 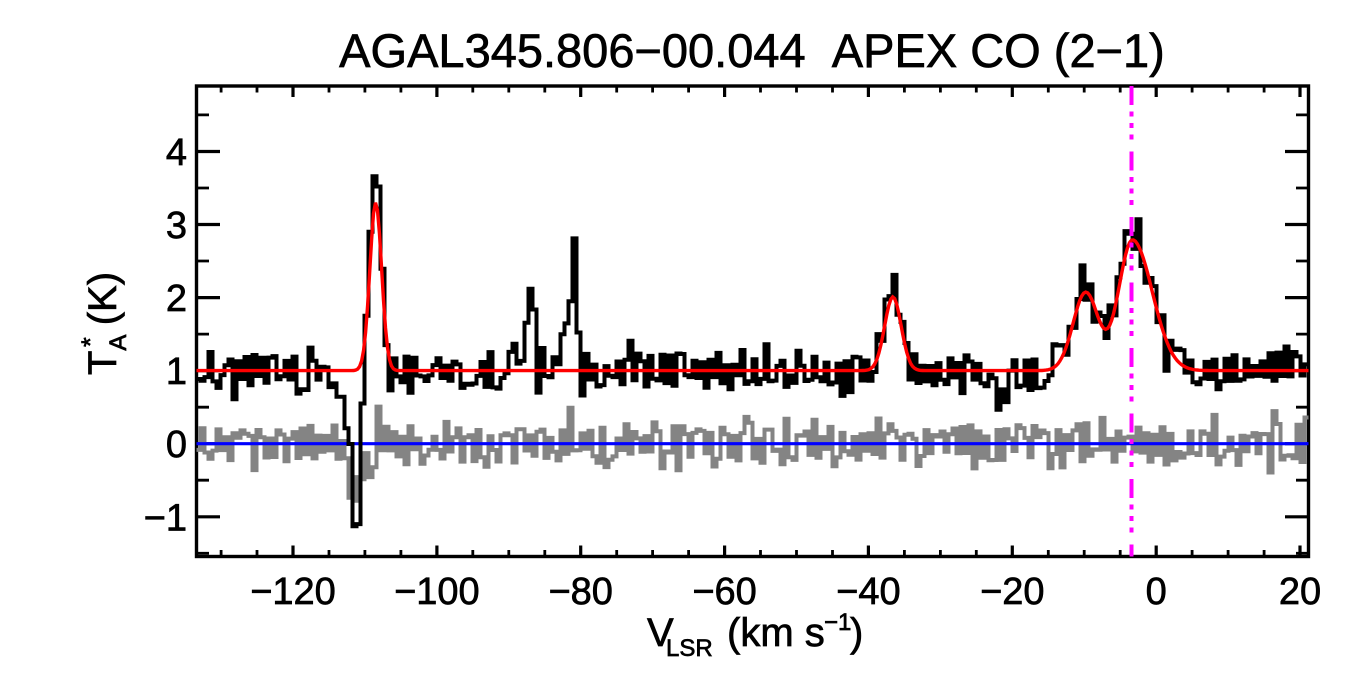 I want to click on svg-text: V, so click(x=660, y=633).